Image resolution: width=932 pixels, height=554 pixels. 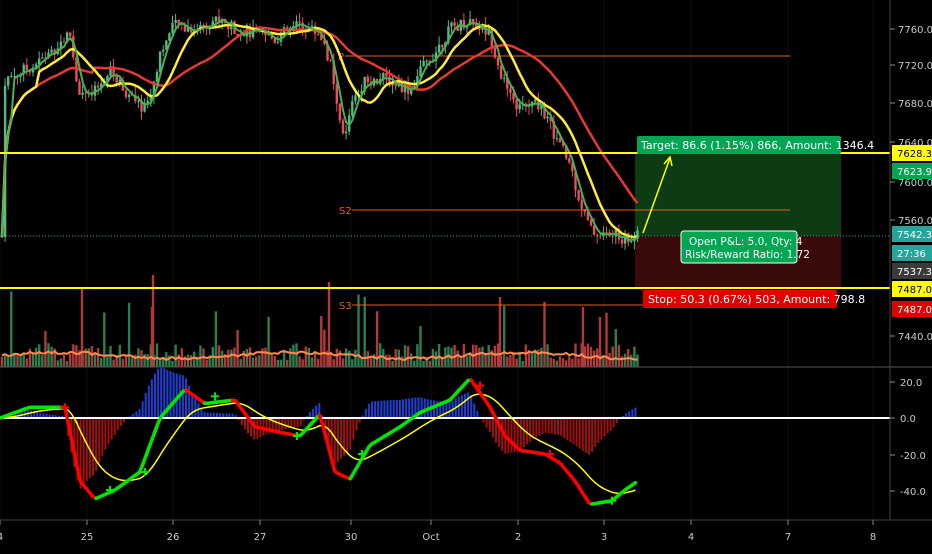 I want to click on time-tick-label: 4, so click(x=691, y=537).